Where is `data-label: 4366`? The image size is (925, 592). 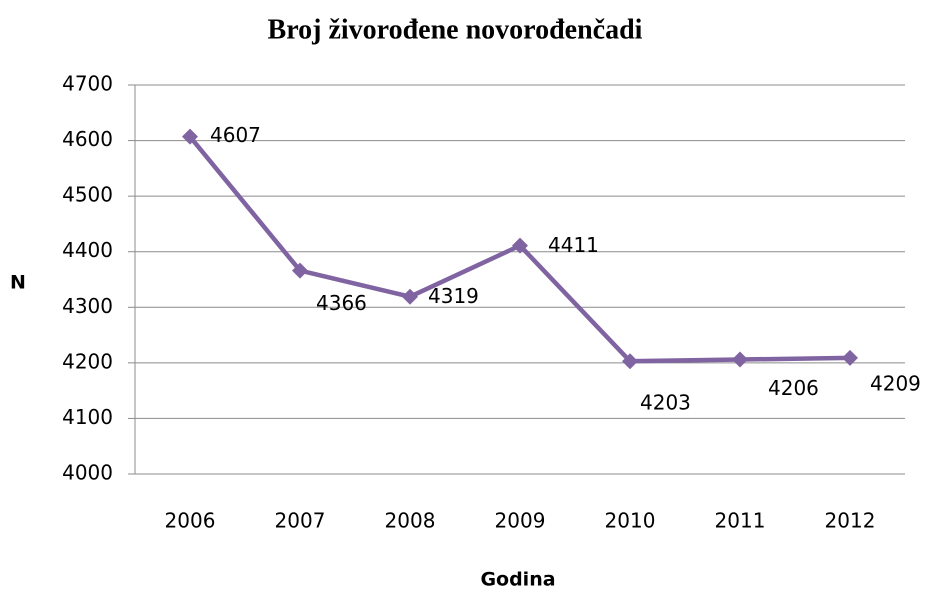
data-label: 4366 is located at coordinates (341, 303).